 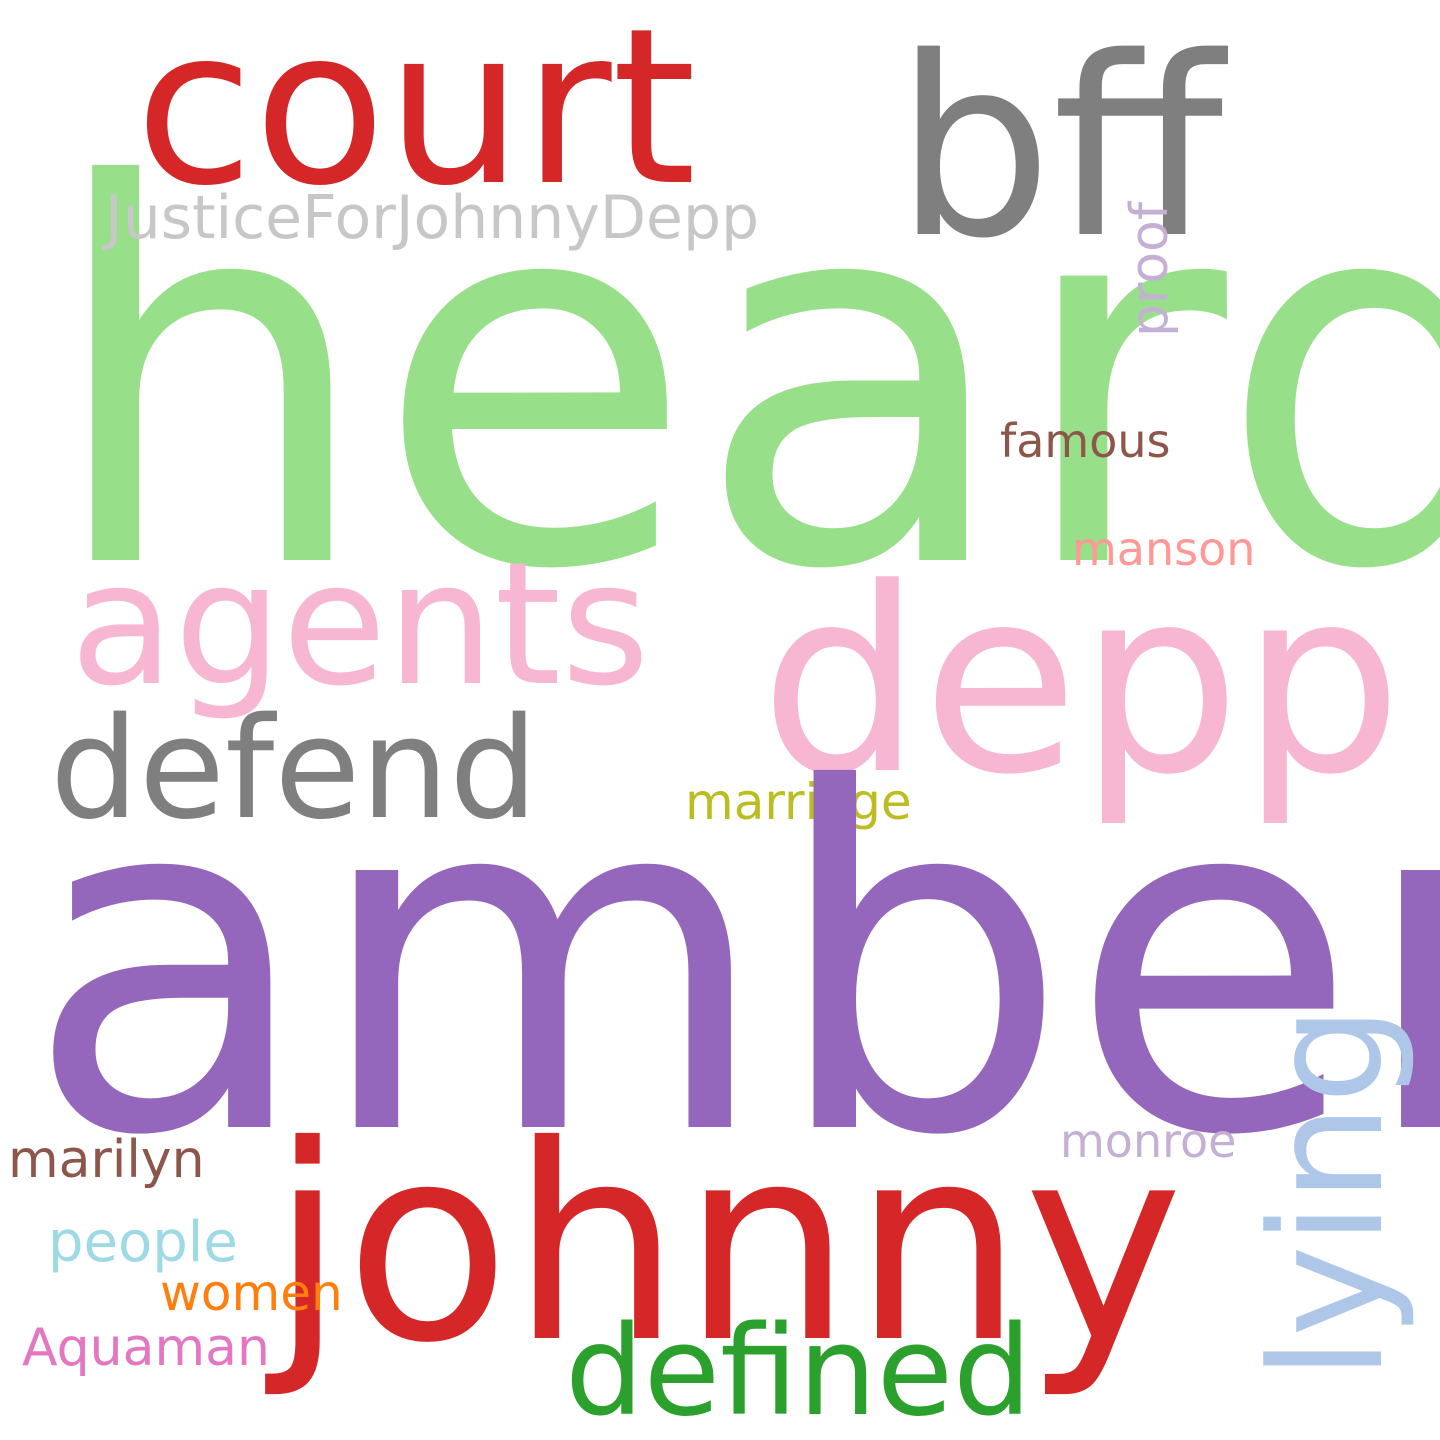 I want to click on word-johnny: johnny, so click(x=727, y=1244).